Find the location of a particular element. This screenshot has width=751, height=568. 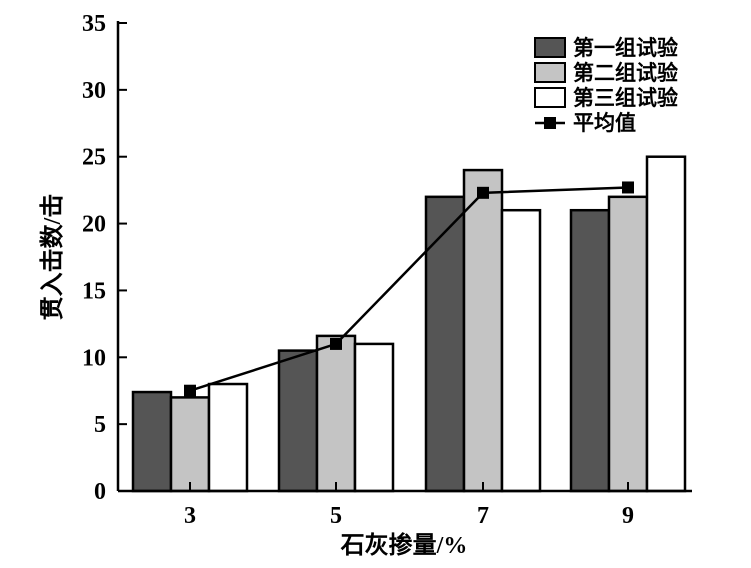

legend-label-3: 第三组试验 is located at coordinates (625, 98).